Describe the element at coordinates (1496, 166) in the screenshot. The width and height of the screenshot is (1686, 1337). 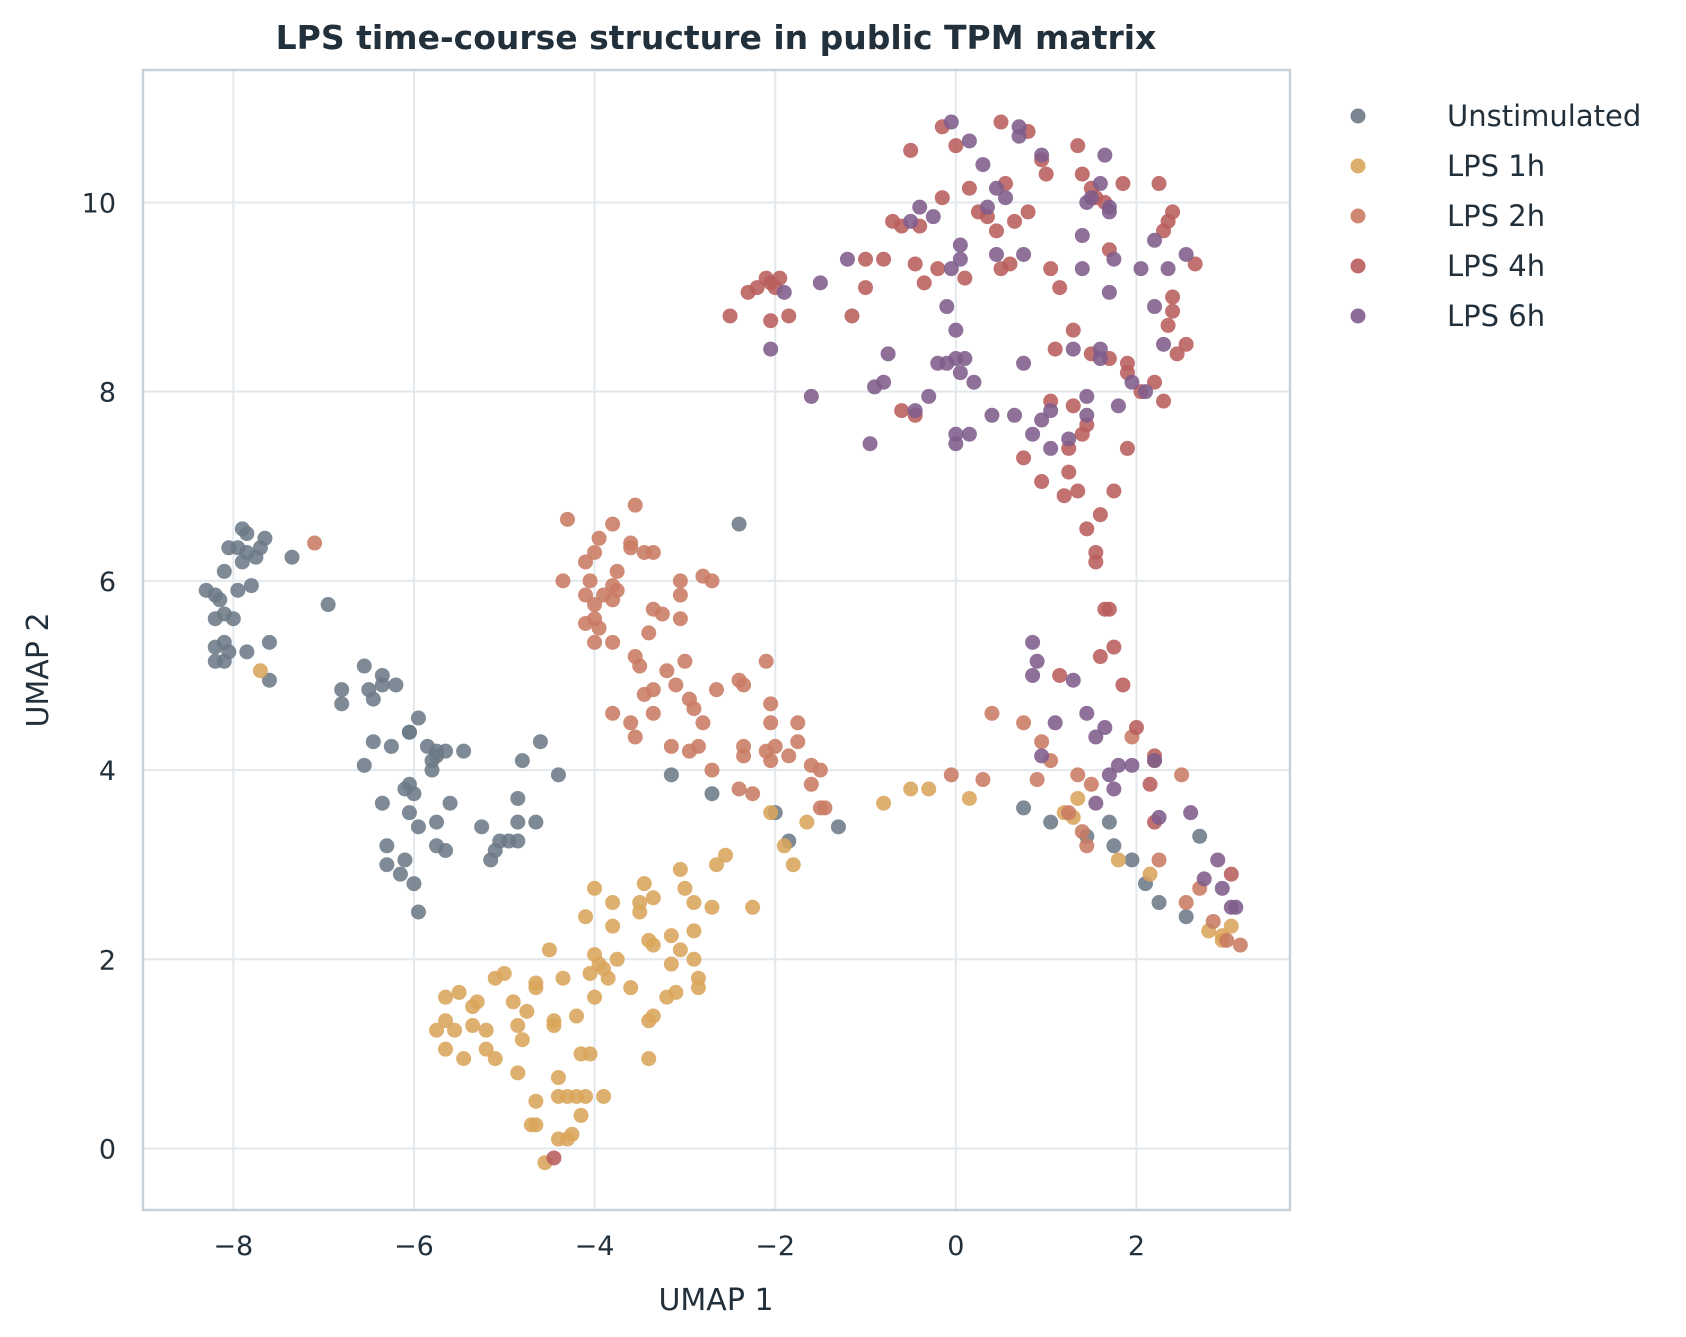
I see `legend-label: LPS 1h` at that location.